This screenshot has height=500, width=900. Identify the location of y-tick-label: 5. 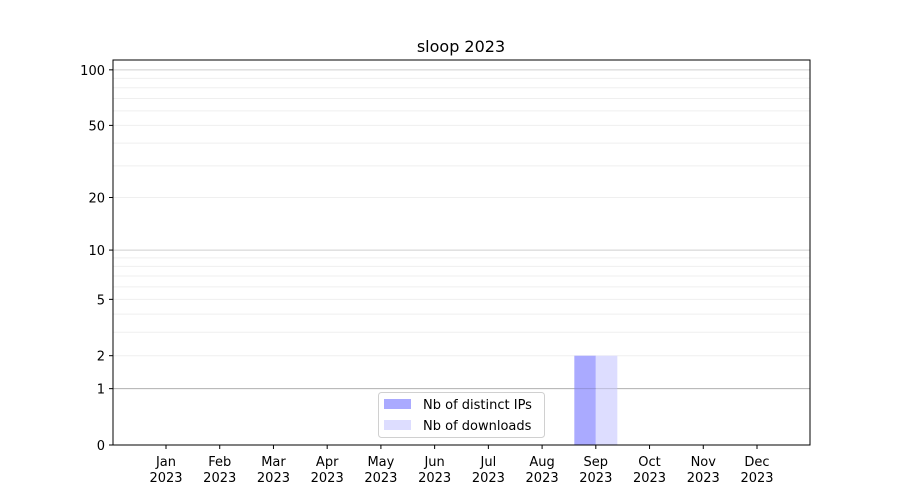
(101, 300).